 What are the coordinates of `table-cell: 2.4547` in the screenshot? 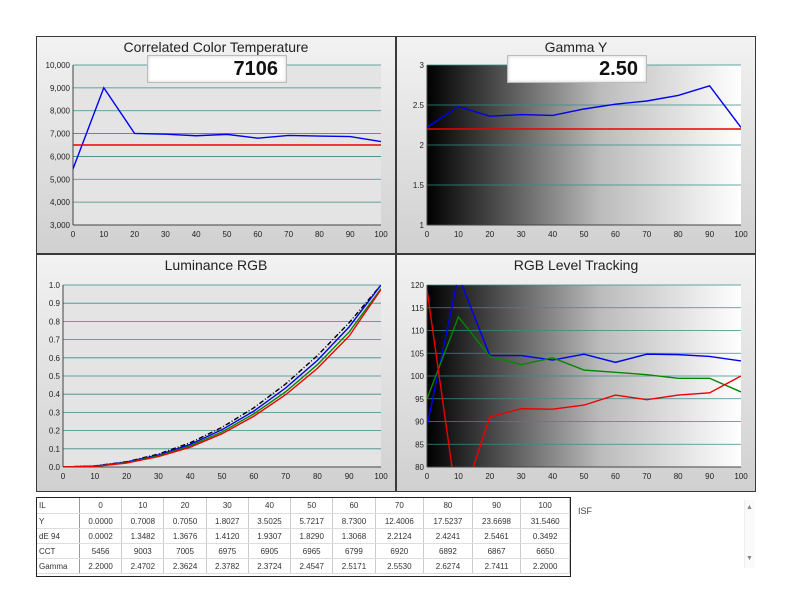 It's located at (312, 566).